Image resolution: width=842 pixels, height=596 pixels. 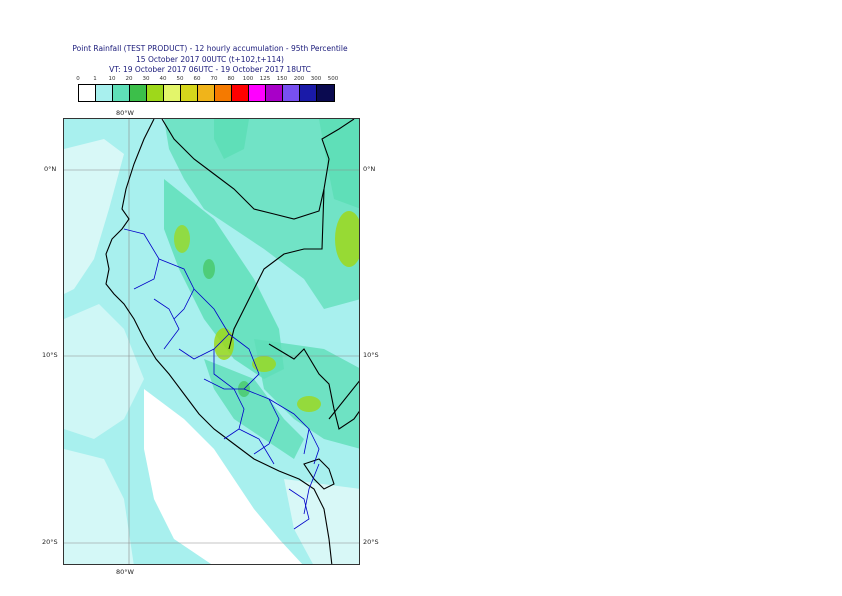 What do you see at coordinates (112, 79) in the screenshot?
I see `legend-label: 10` at bounding box center [112, 79].